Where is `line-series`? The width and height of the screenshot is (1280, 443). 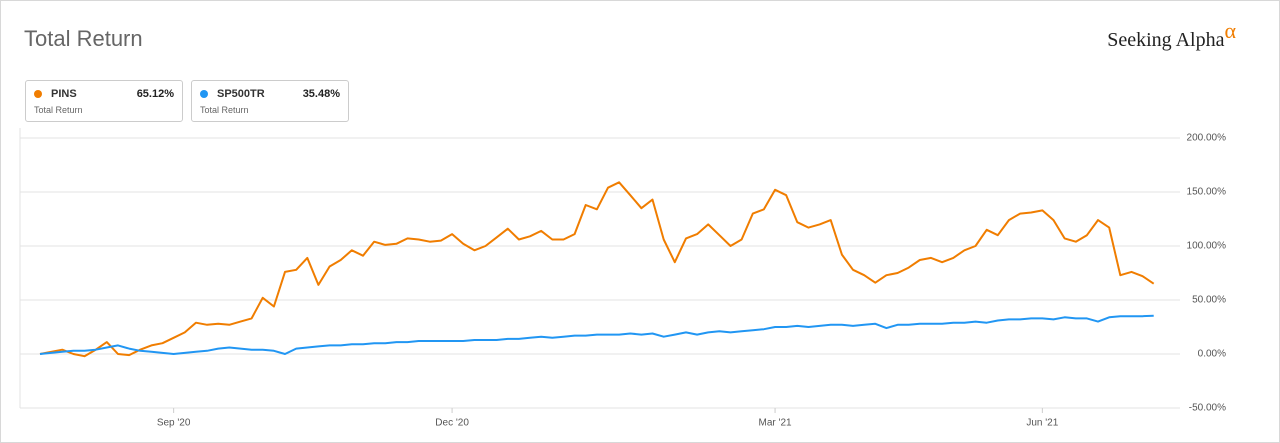 line-series is located at coordinates (596, 334).